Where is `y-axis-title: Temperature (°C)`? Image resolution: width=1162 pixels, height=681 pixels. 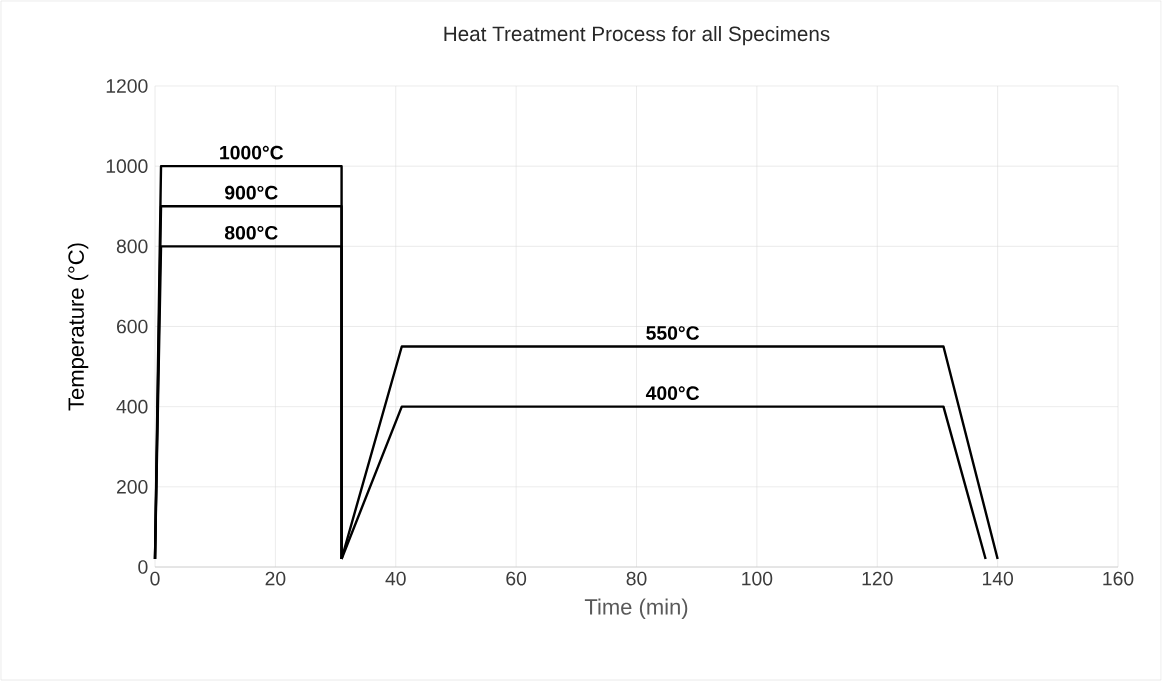
y-axis-title: Temperature (°C) is located at coordinates (78, 327).